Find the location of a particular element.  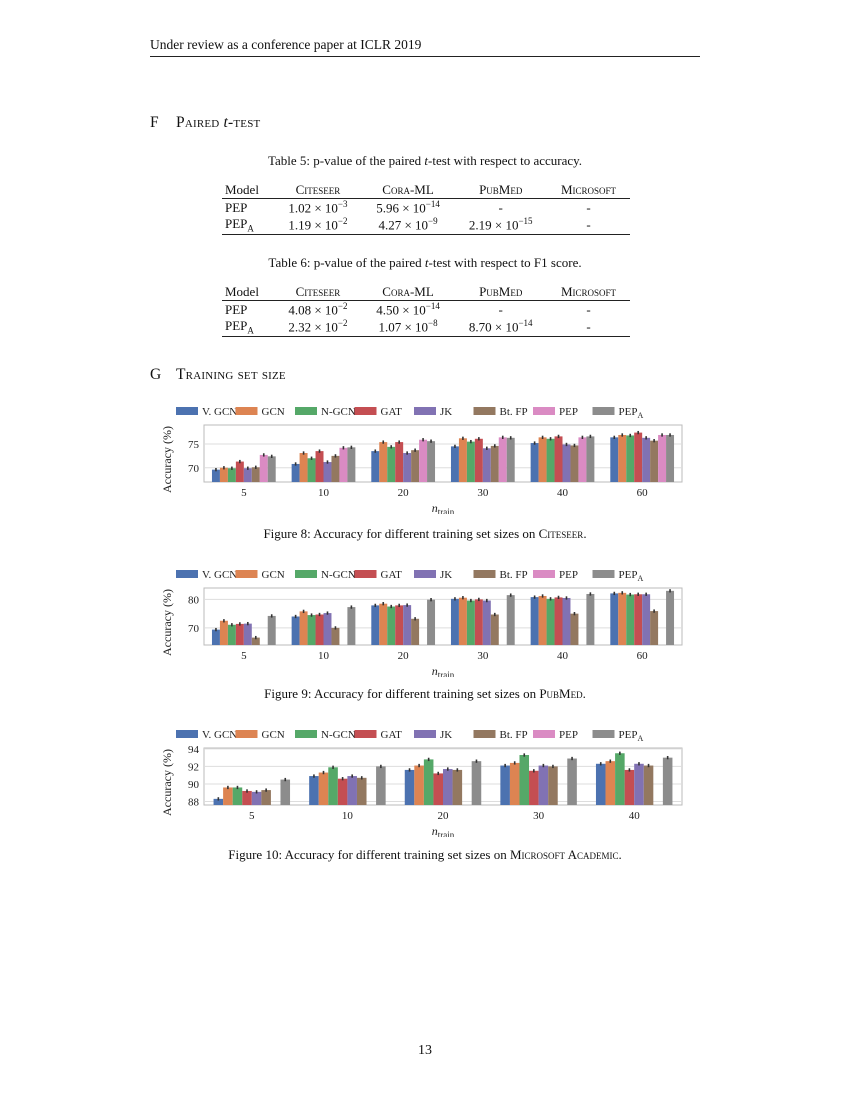

section-f-title-t: t is located at coordinates (226, 122).